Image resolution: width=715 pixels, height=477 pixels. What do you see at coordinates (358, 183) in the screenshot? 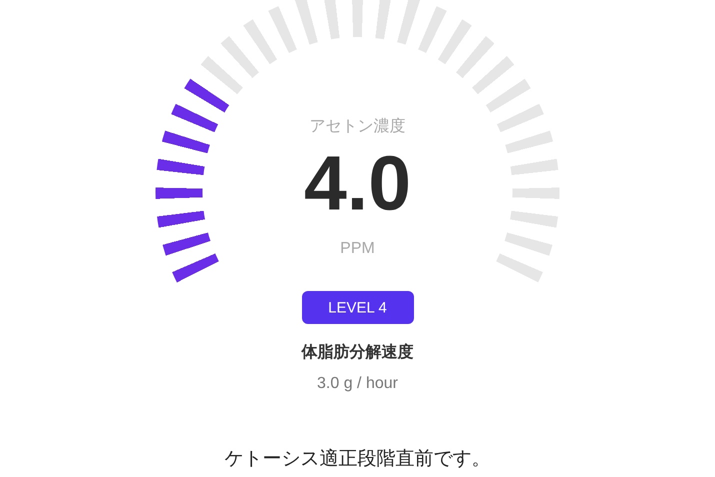
I see `text: 4.0` at bounding box center [358, 183].